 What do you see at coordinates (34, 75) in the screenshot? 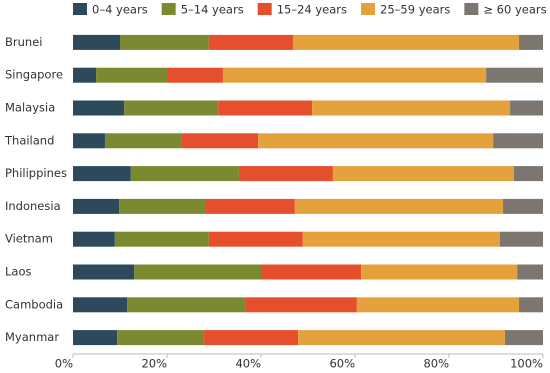
I see `y-tick-label: Singapore` at bounding box center [34, 75].